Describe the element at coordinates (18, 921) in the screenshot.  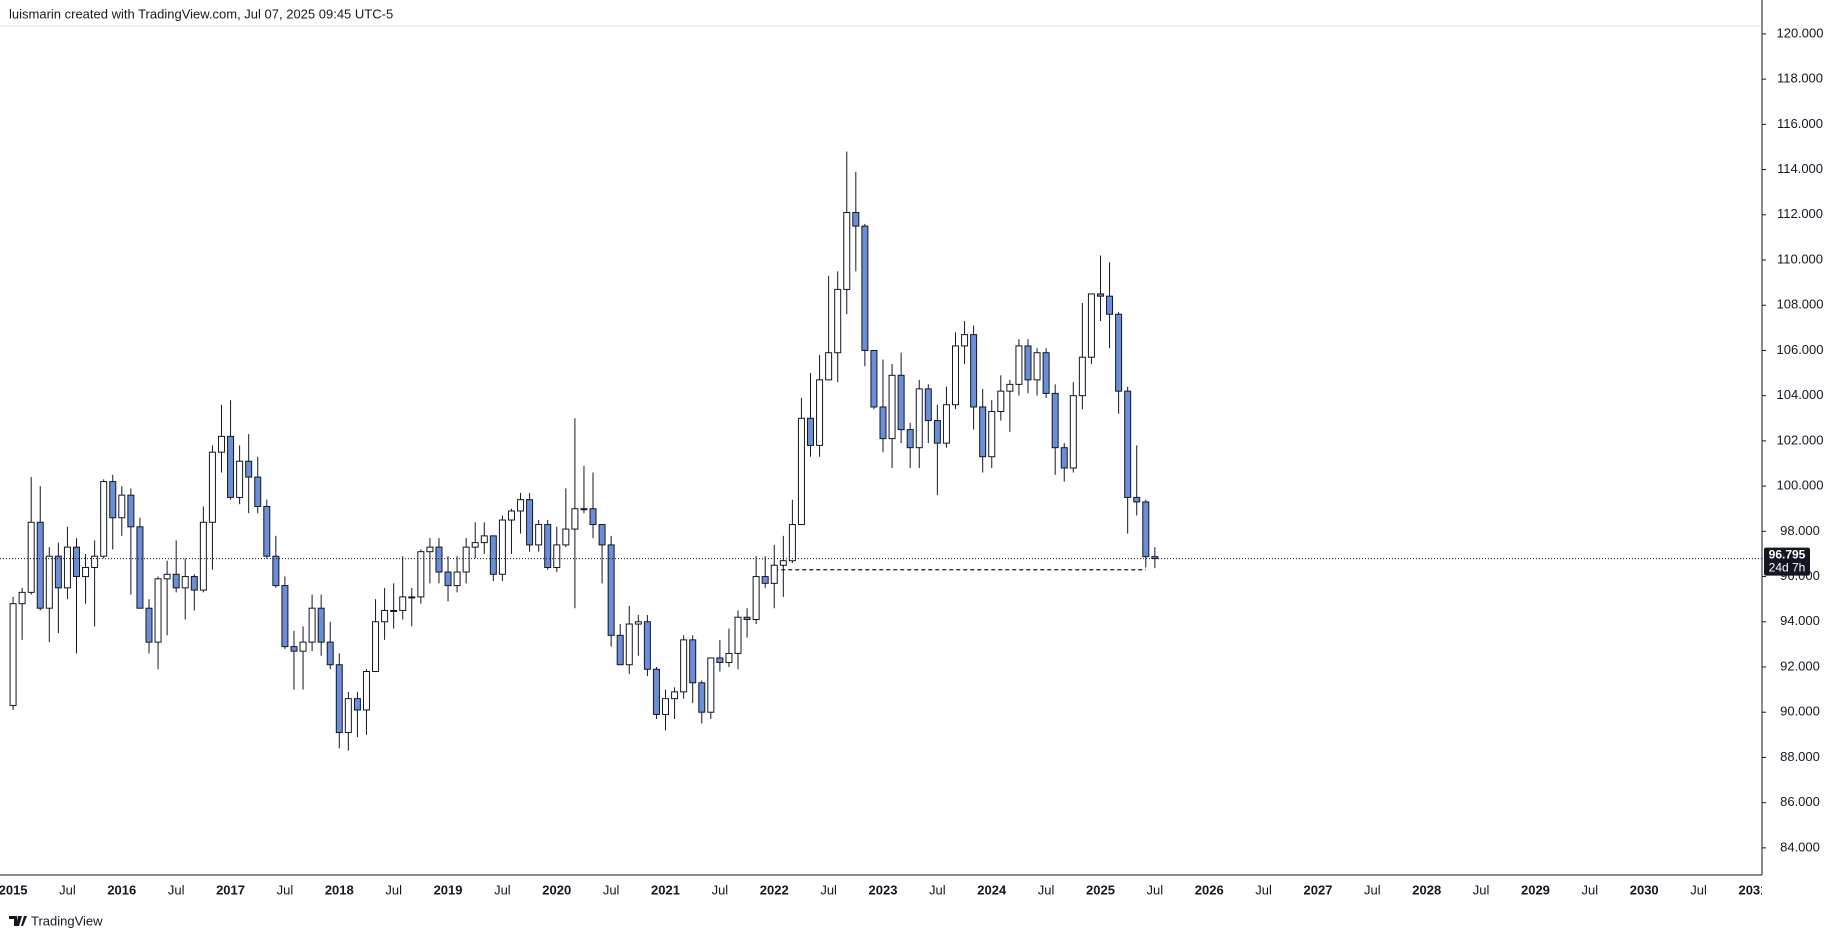
I see `logo-icon` at that location.